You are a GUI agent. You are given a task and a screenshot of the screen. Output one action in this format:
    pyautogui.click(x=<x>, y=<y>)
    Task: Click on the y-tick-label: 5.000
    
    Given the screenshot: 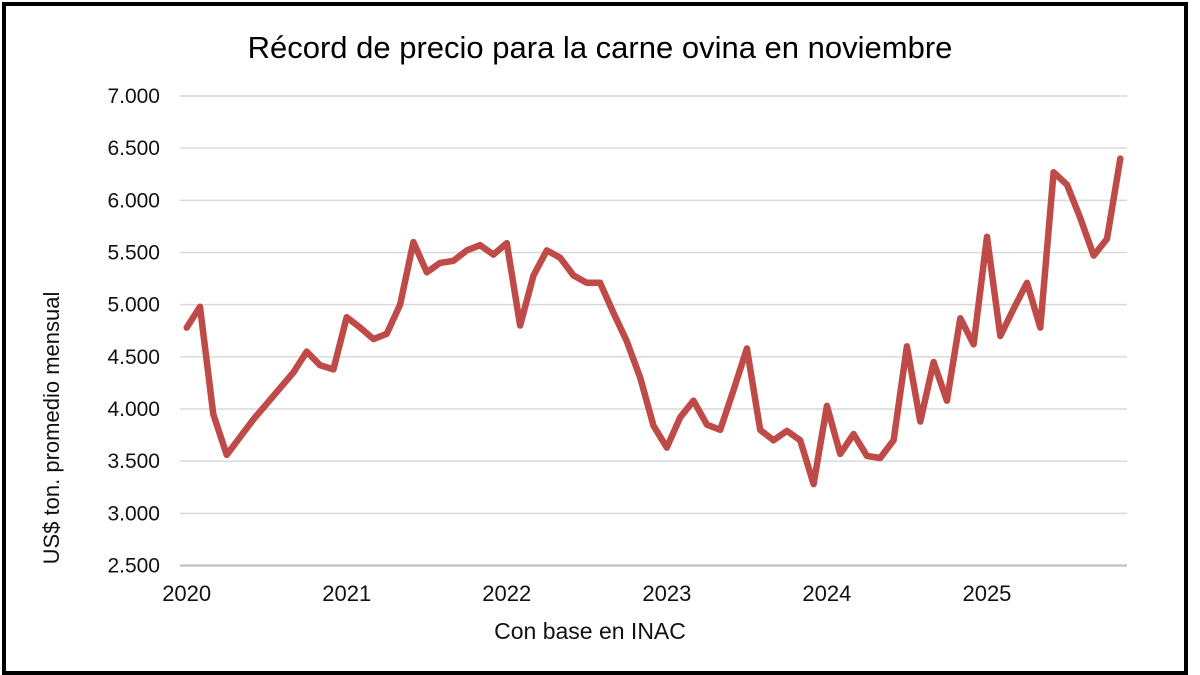 What is the action you would take?
    pyautogui.click(x=133, y=305)
    